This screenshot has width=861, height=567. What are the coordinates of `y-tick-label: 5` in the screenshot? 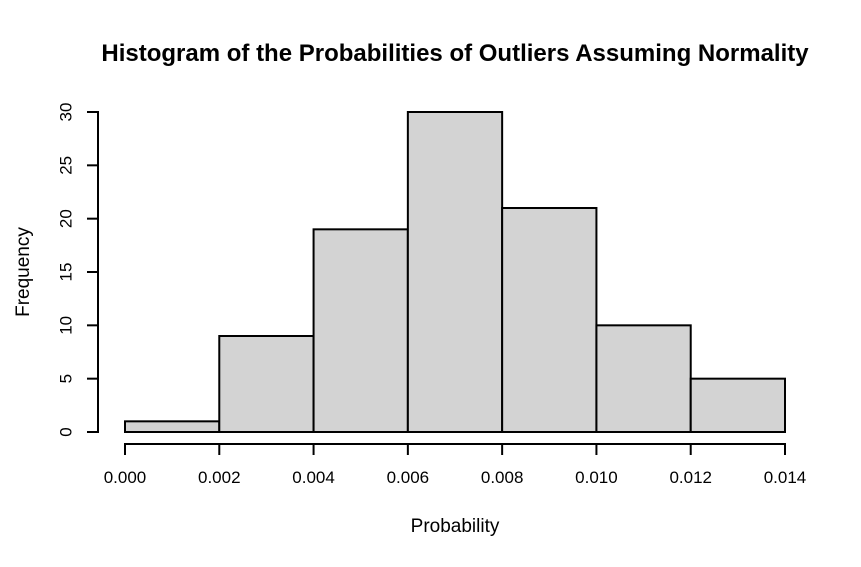 It's located at (66, 378).